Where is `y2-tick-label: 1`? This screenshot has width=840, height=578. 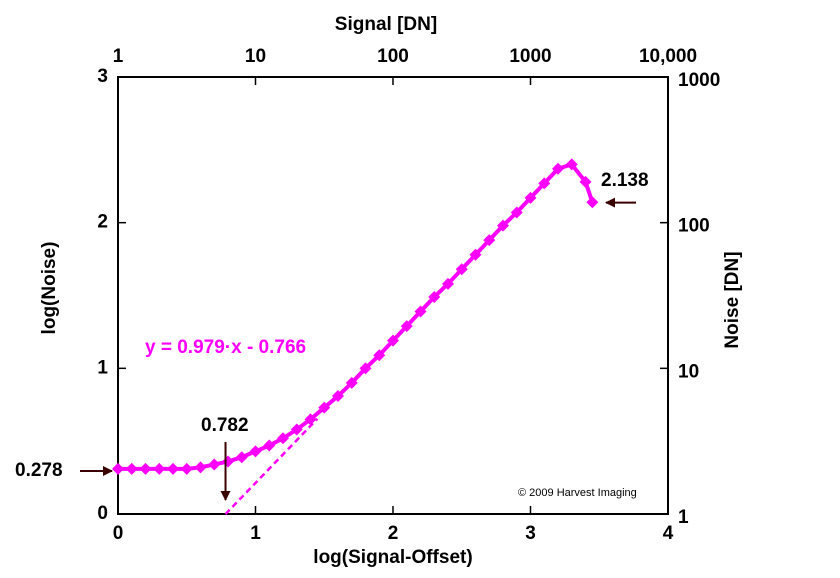 y2-tick-label: 1 is located at coordinates (683, 517).